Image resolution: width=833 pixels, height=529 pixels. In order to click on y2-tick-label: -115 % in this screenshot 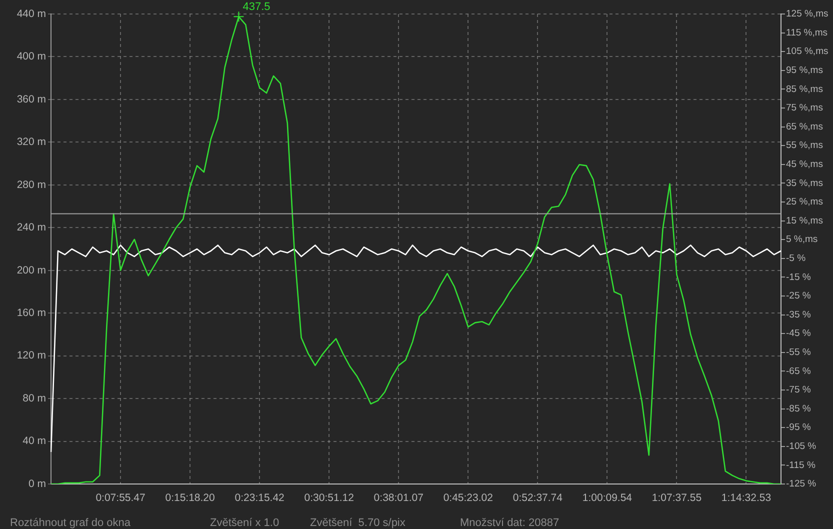, I will do `click(801, 465)`.